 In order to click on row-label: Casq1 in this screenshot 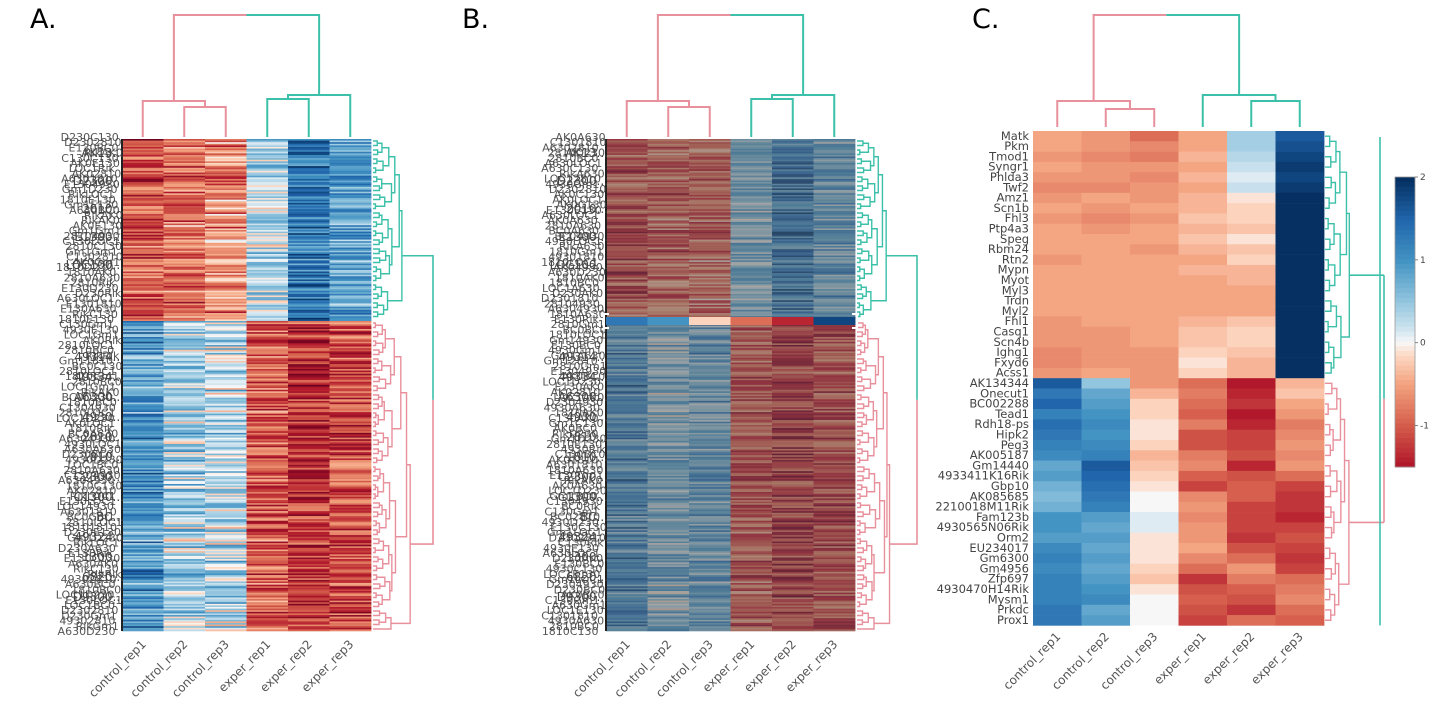, I will do `click(1011, 332)`.